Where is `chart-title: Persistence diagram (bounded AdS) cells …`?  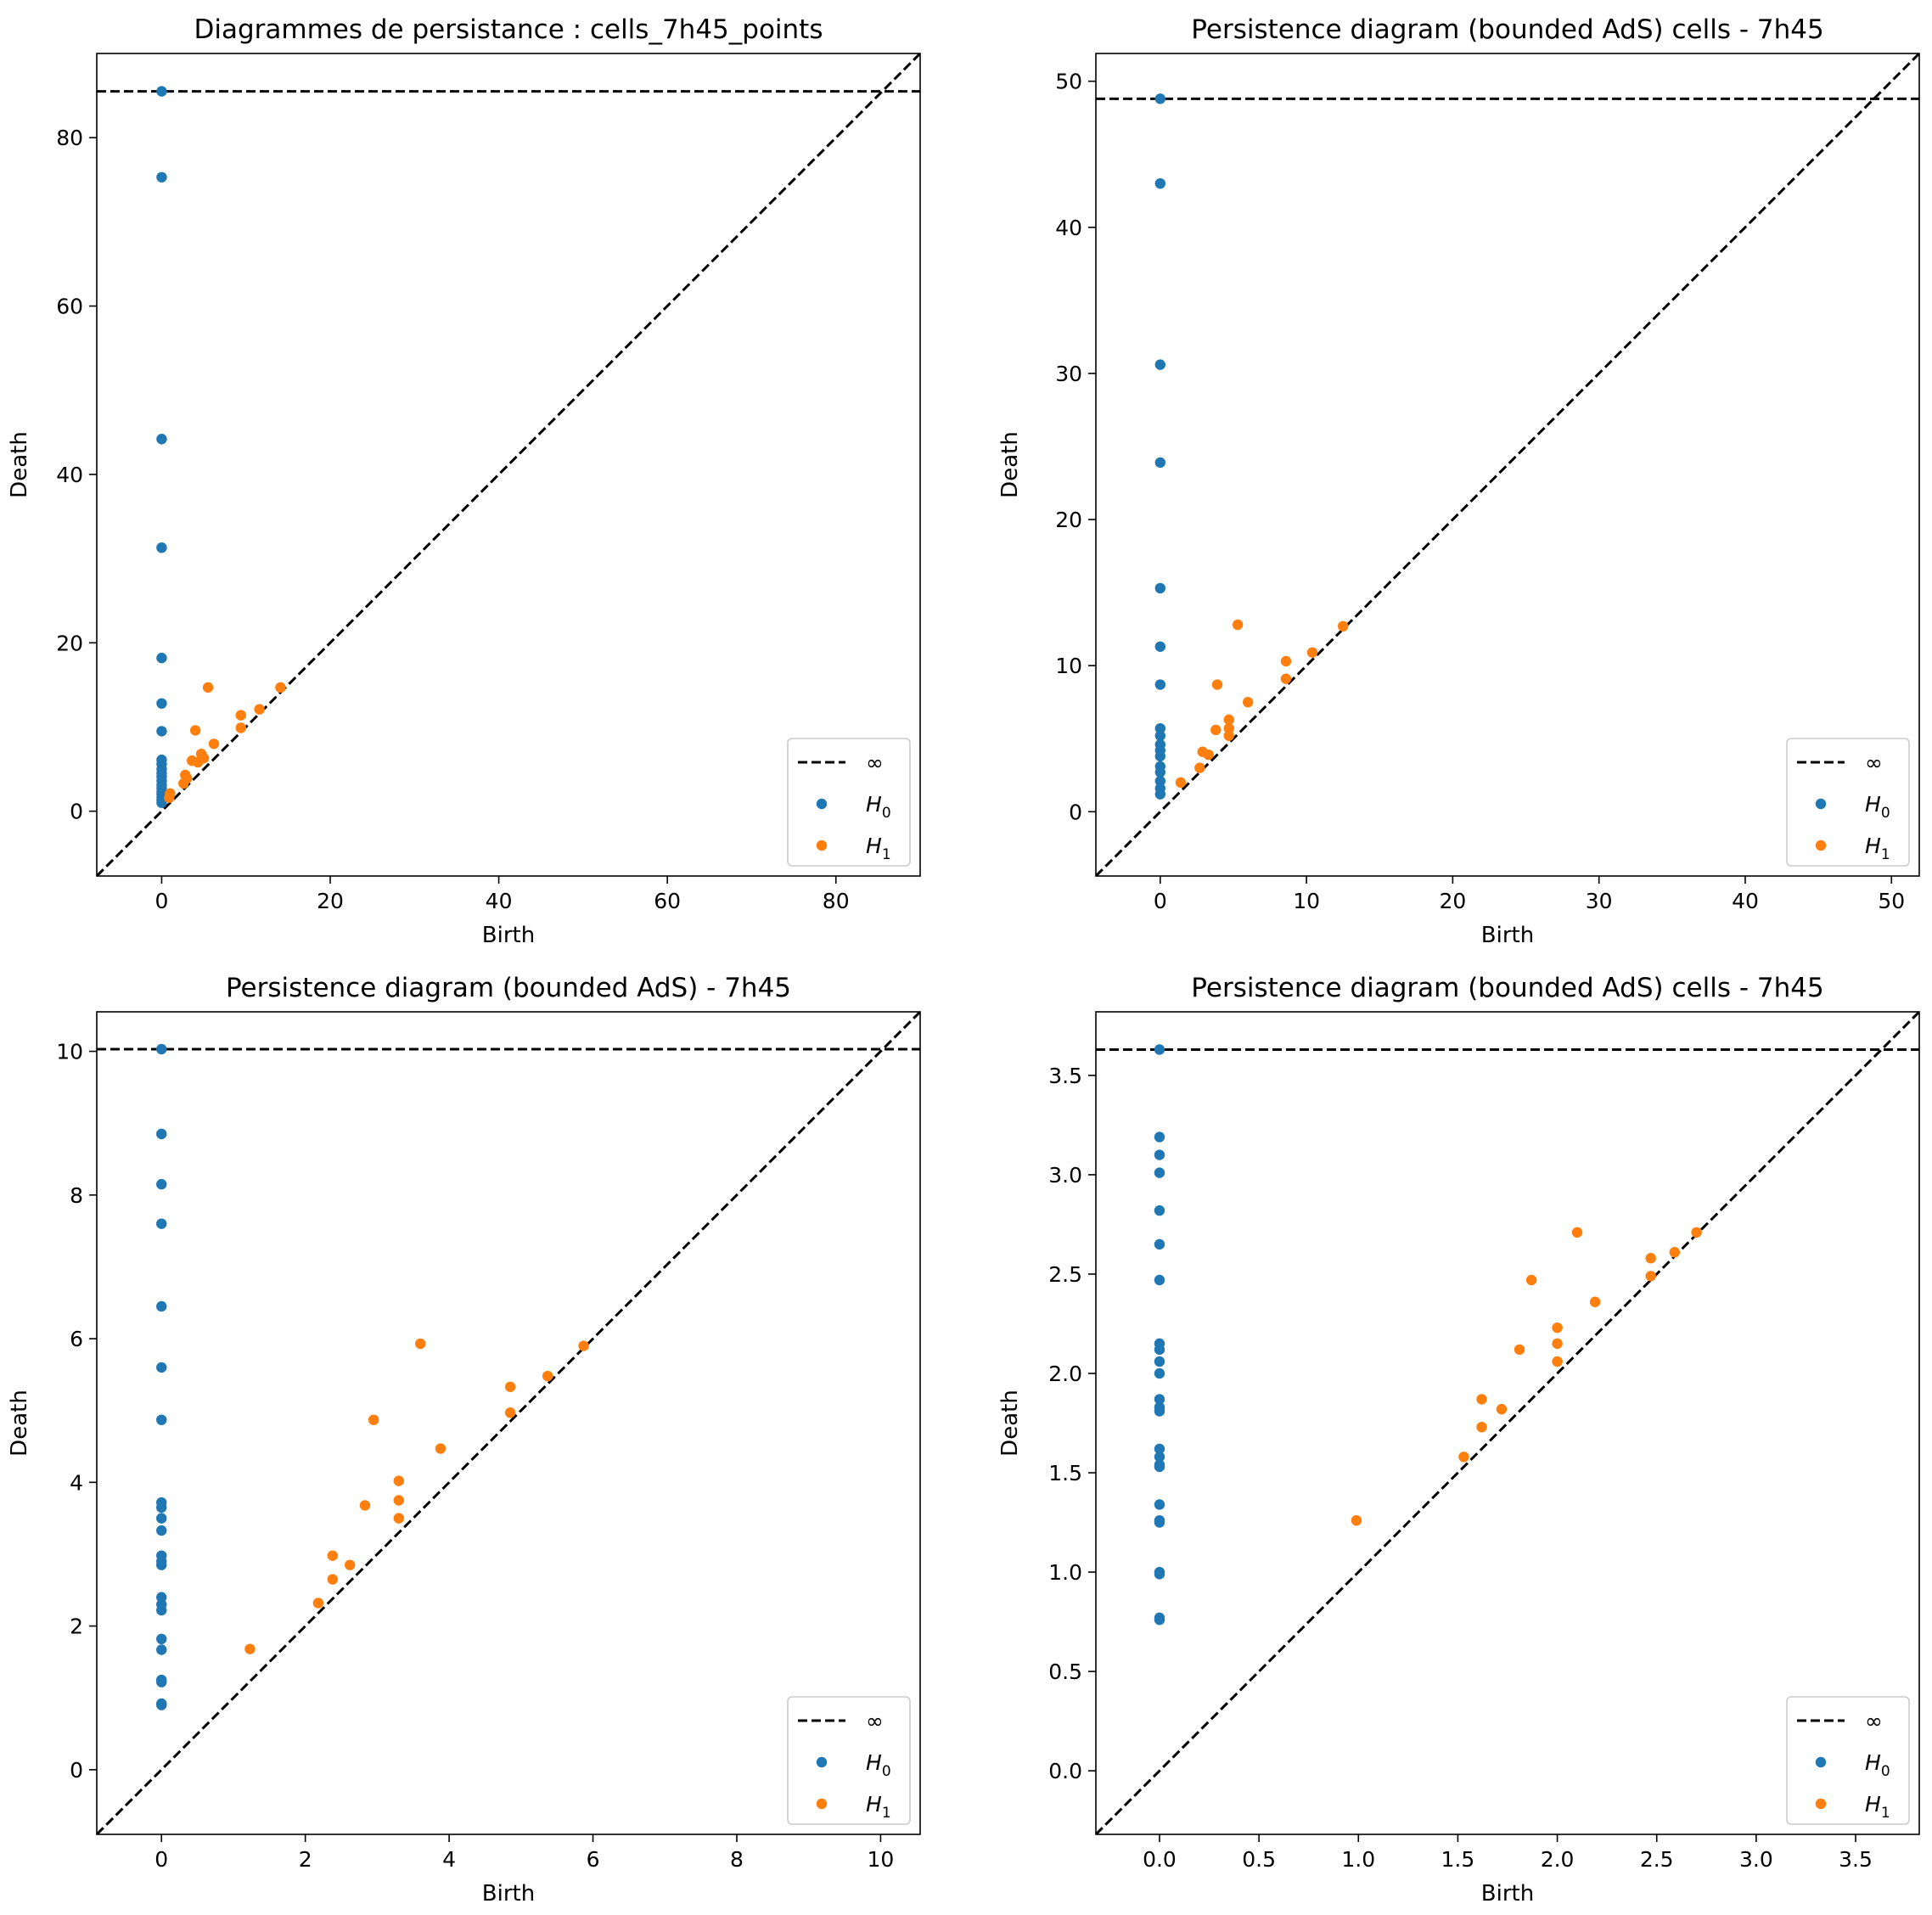
chart-title: Persistence diagram (bounded AdS) cells … is located at coordinates (1507, 29).